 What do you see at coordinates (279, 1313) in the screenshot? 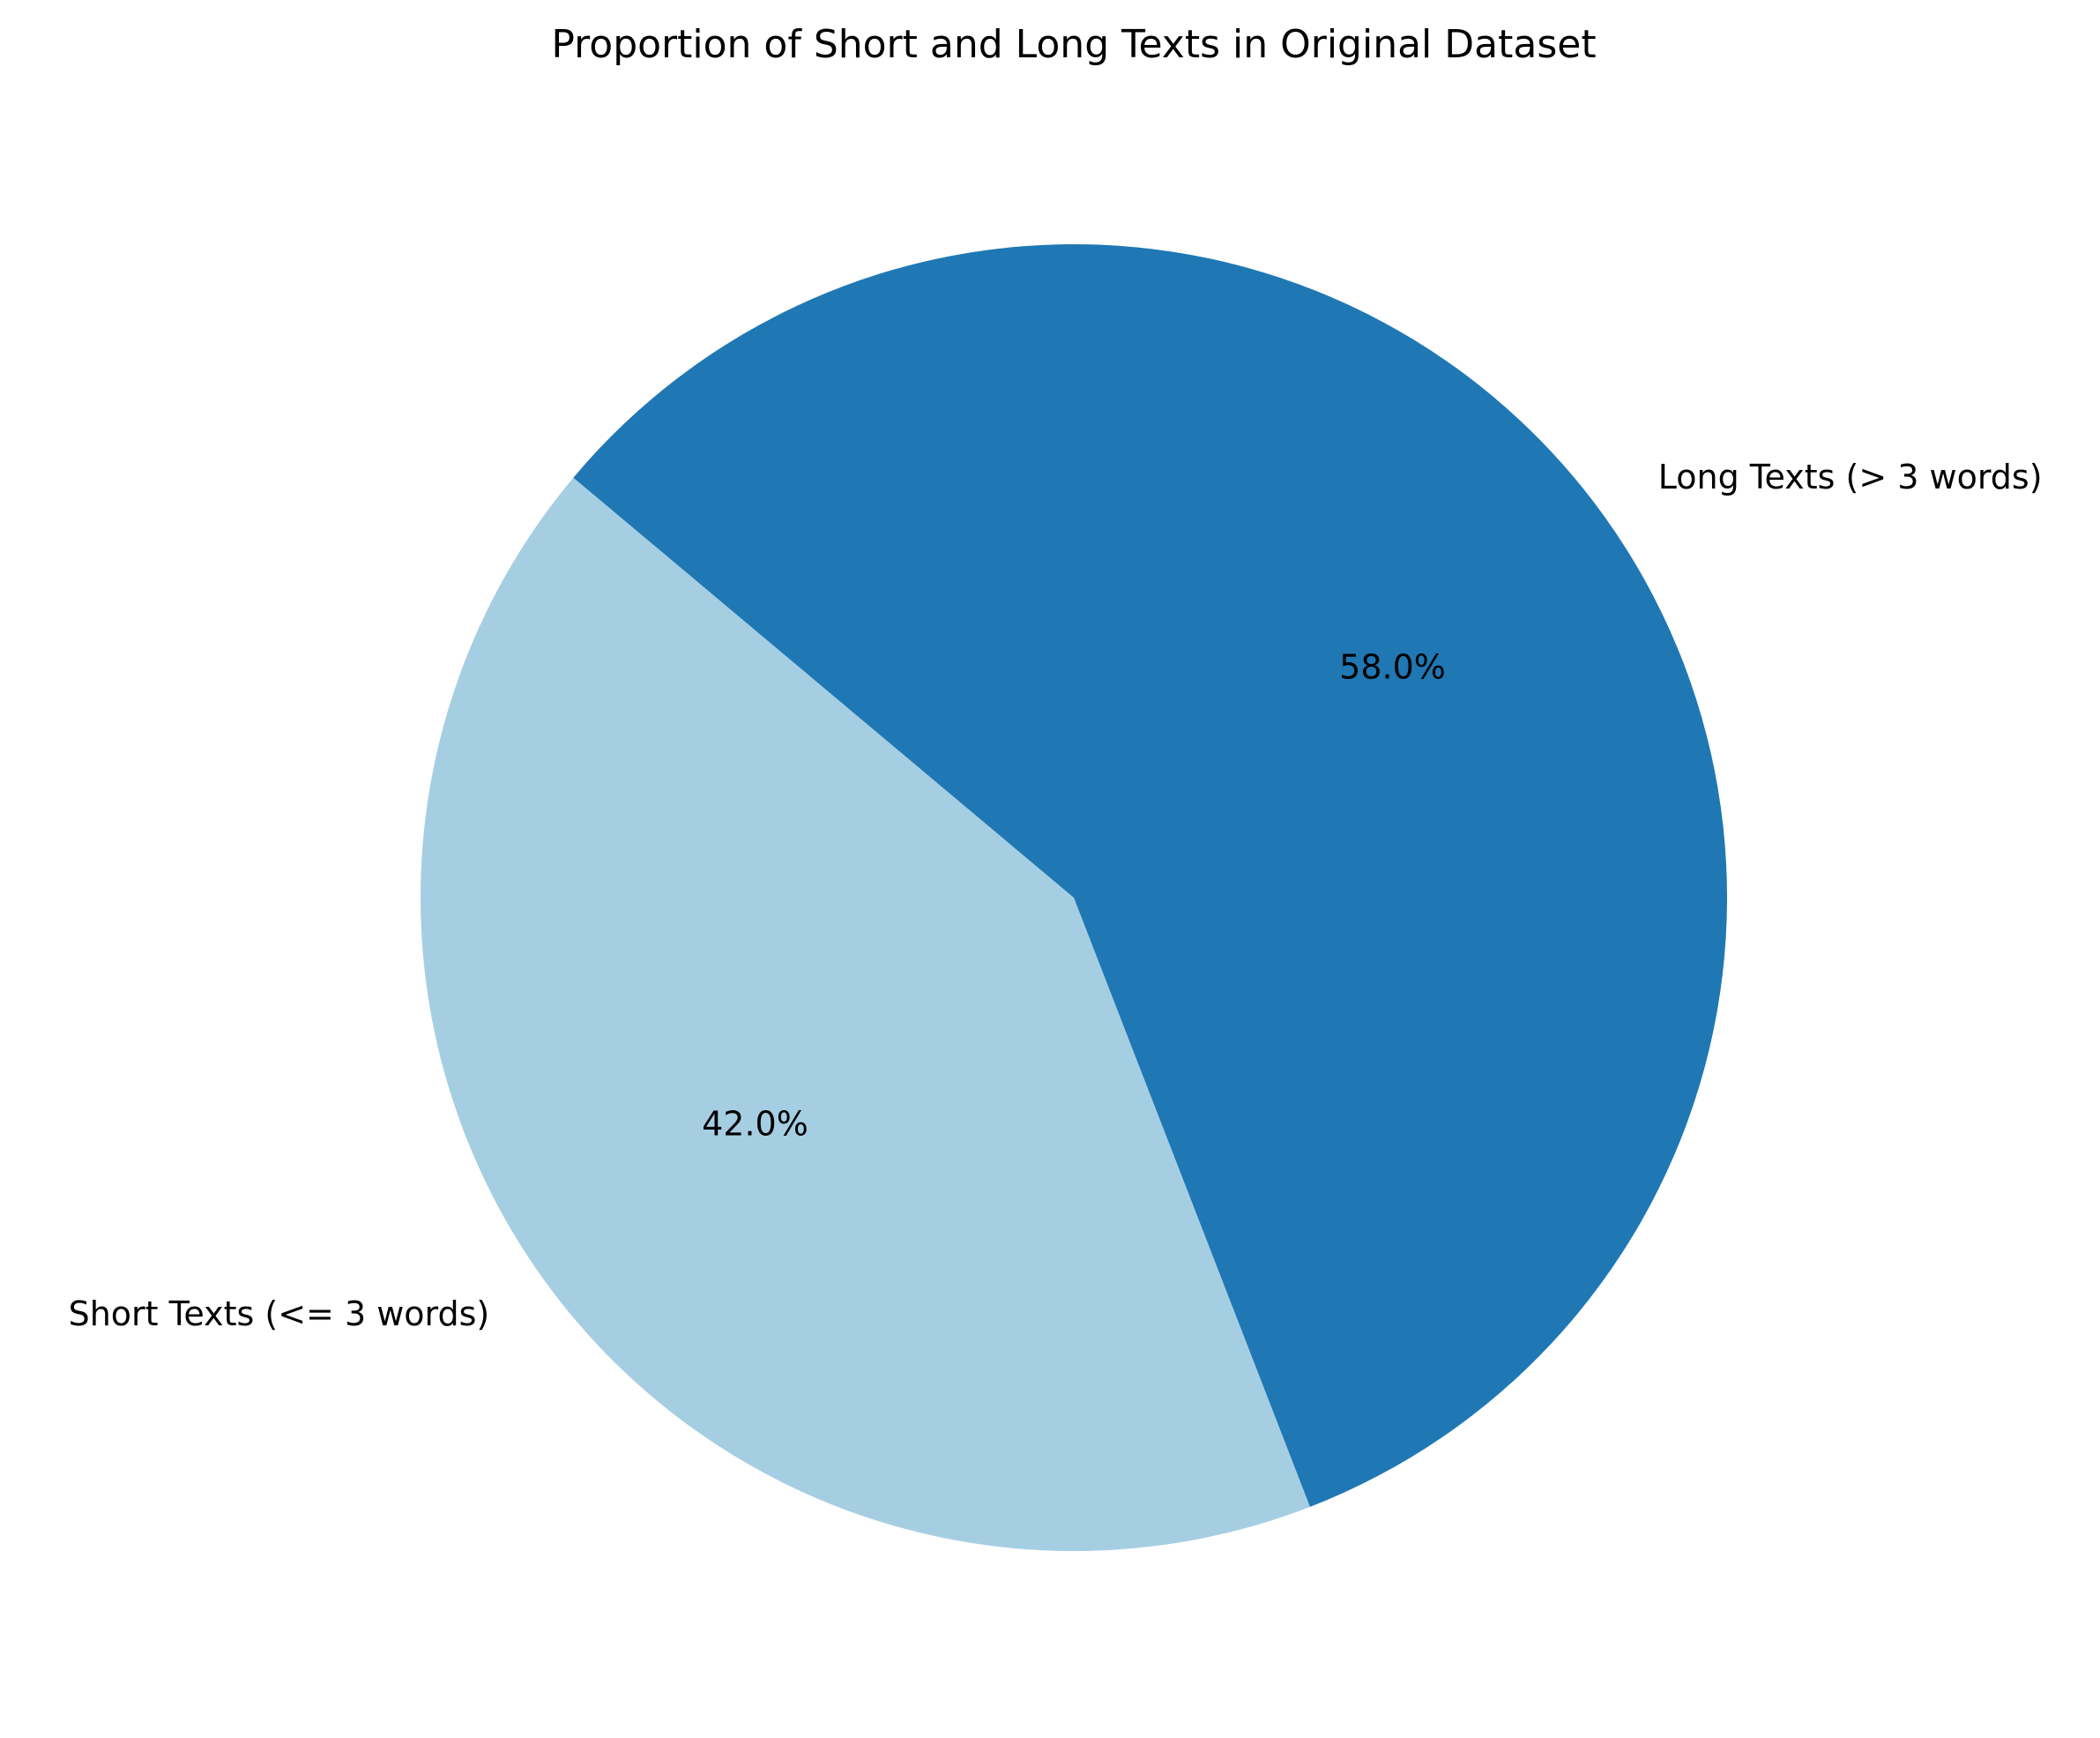
I see `slice-label-0: Short Texts (<= 3 words)` at bounding box center [279, 1313].